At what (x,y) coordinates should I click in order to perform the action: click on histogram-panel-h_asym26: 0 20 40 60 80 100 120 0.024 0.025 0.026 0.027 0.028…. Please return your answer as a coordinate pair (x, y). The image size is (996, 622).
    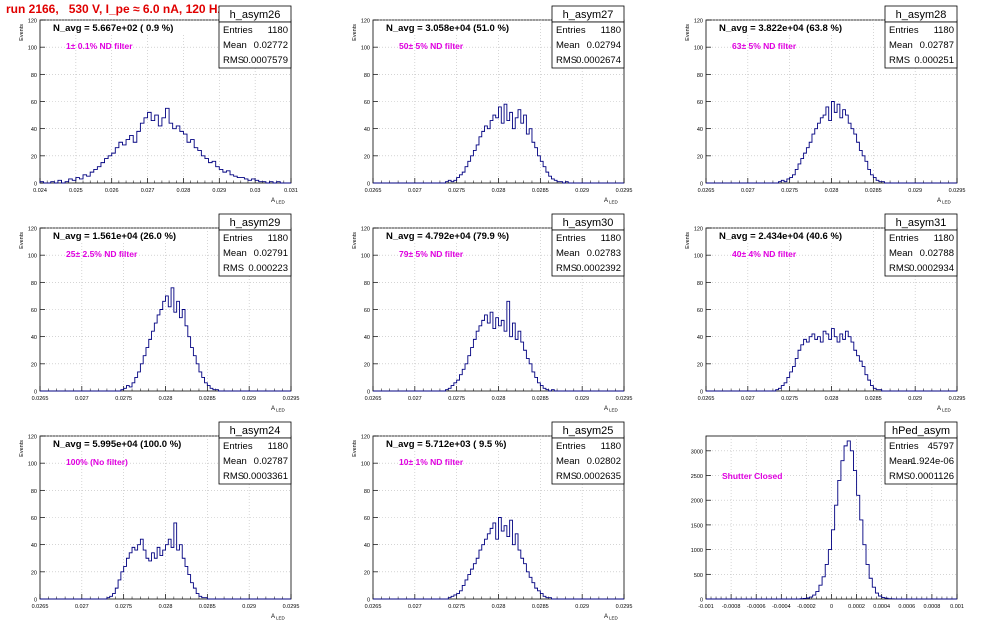
    Looking at the image, I should click on (158, 105).